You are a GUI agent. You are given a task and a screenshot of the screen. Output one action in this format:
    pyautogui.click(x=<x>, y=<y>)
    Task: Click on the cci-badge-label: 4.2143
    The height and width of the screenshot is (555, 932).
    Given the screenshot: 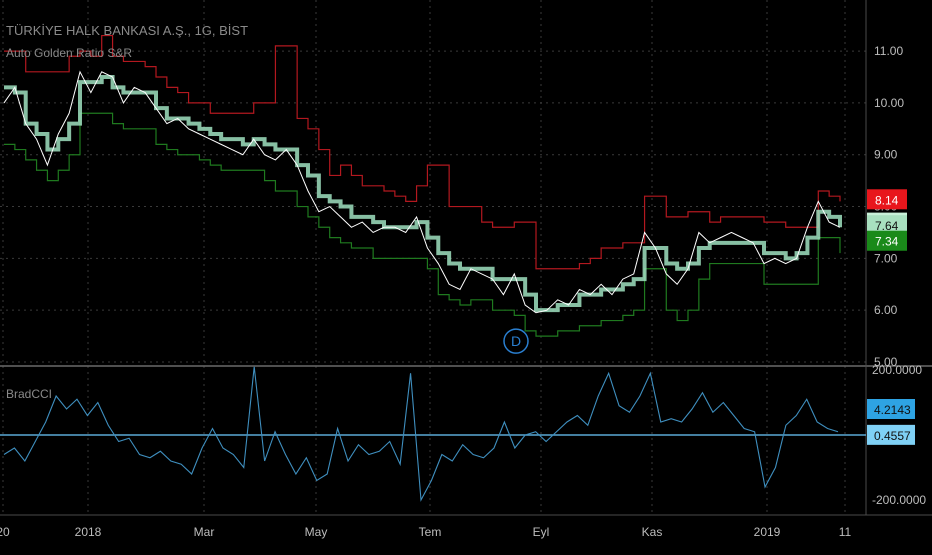 What is the action you would take?
    pyautogui.click(x=892, y=410)
    